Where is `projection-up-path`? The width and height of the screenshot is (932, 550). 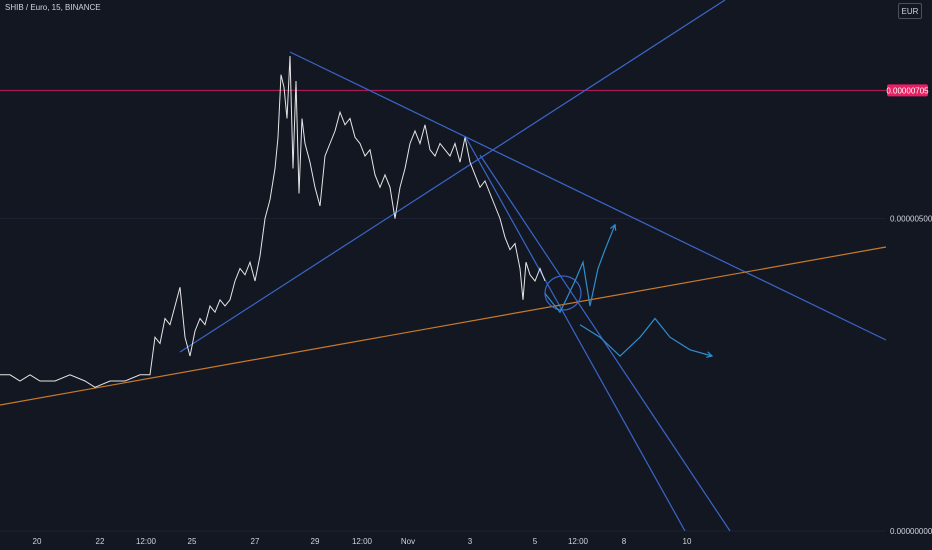
projection-up-path is located at coordinates (580, 269).